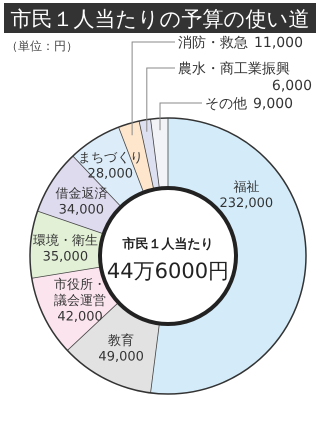  I want to click on slice-label: 環境・衛生, so click(65, 240).